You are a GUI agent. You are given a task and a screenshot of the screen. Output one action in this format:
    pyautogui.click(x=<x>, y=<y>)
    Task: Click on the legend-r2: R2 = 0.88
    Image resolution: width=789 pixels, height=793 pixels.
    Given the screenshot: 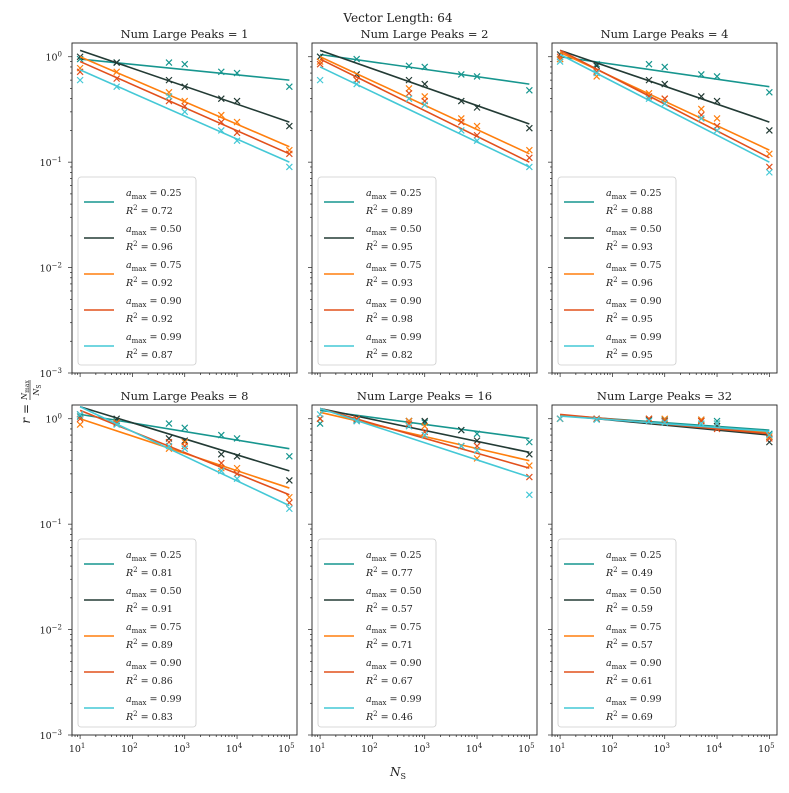 What is the action you would take?
    pyautogui.click(x=629, y=210)
    